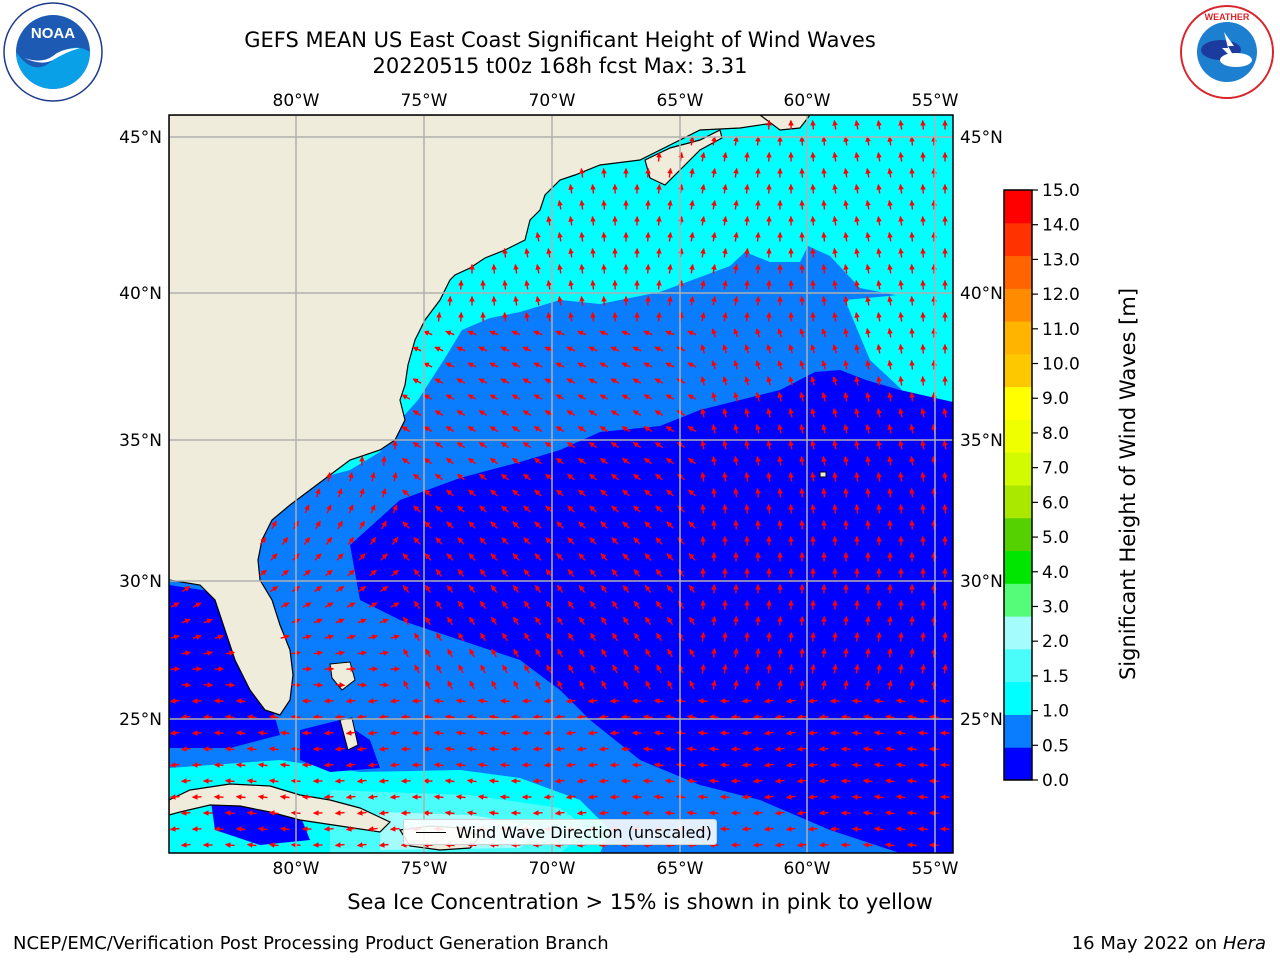 The width and height of the screenshot is (1280, 964). What do you see at coordinates (1055, 781) in the screenshot?
I see `colorbar-tick-label: 0.0` at bounding box center [1055, 781].